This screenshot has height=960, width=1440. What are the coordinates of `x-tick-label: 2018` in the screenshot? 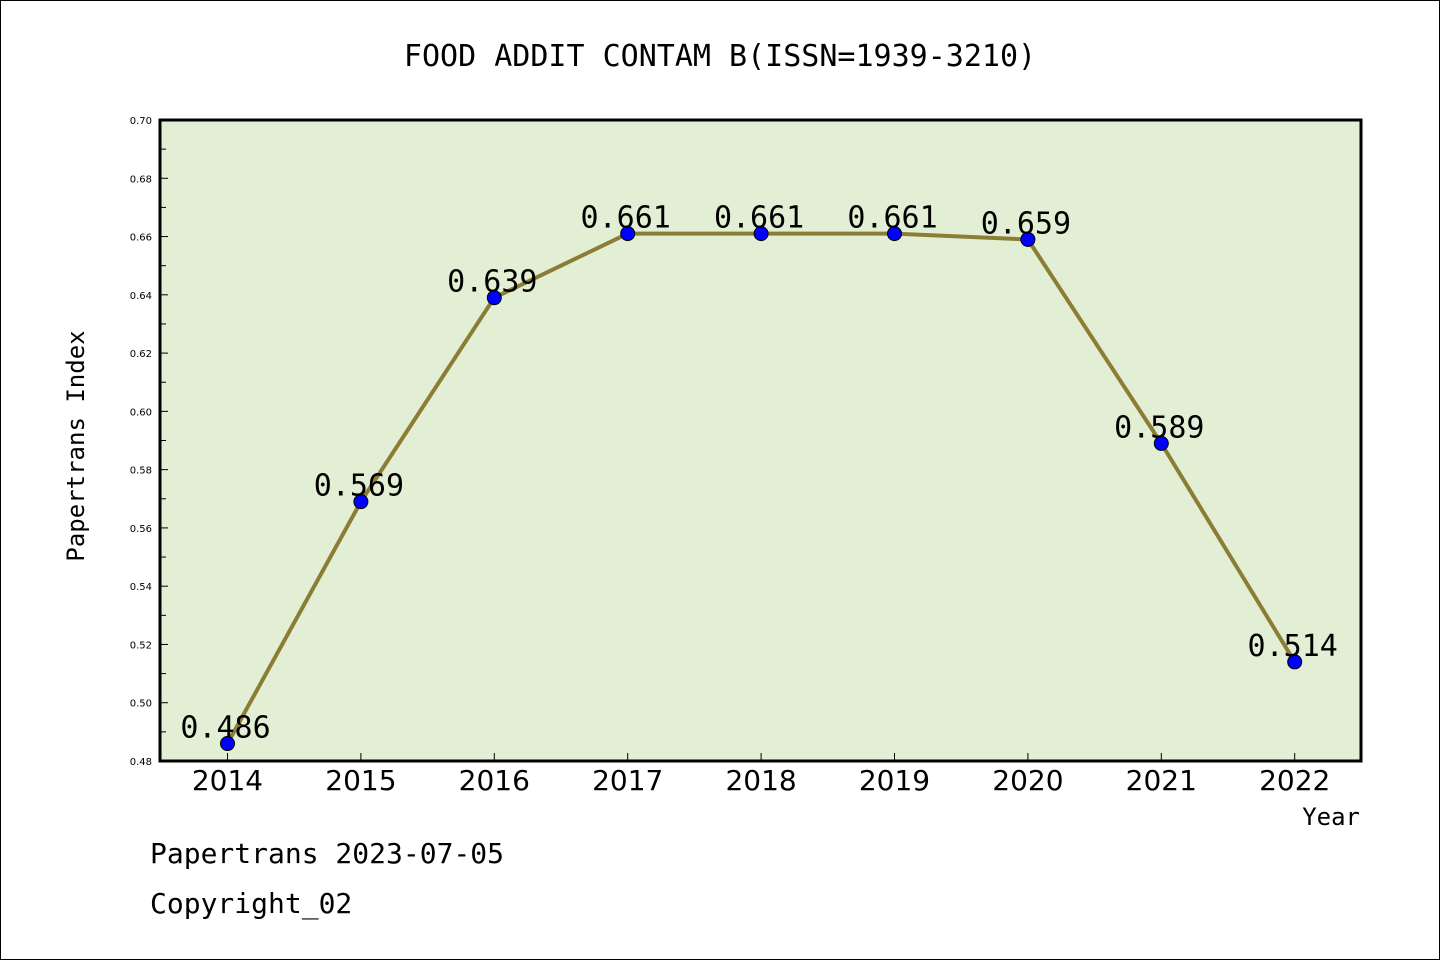 It's located at (760, 780).